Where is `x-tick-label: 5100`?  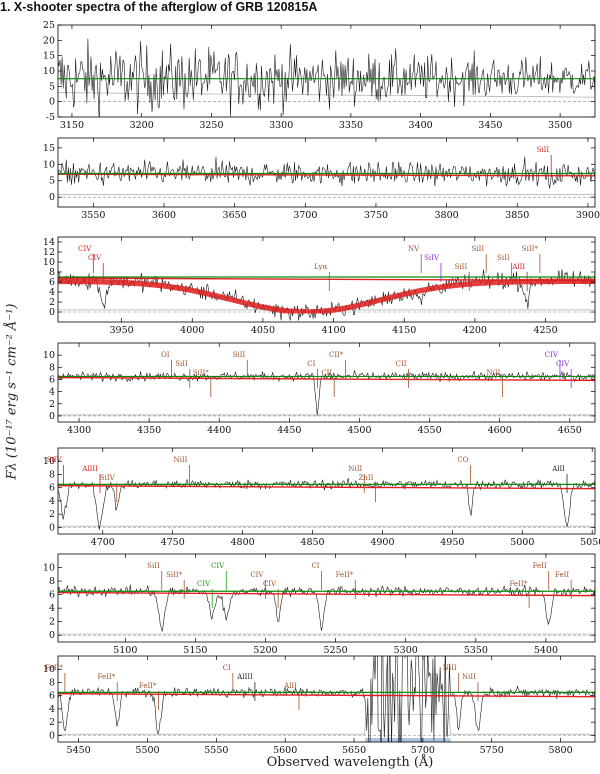
x-tick-label: 5100 is located at coordinates (125, 650).